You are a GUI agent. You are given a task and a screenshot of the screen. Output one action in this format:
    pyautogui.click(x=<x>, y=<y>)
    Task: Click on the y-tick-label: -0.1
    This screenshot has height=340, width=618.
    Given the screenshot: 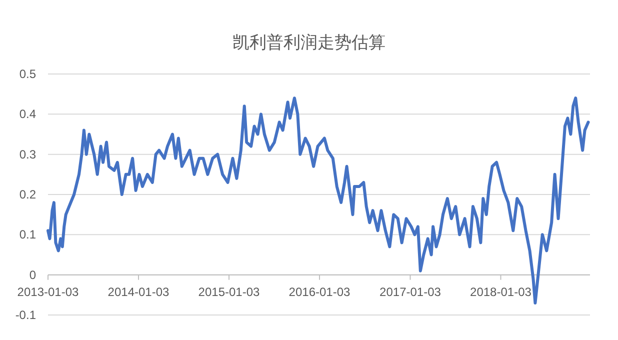 What is the action you would take?
    pyautogui.click(x=25, y=315)
    